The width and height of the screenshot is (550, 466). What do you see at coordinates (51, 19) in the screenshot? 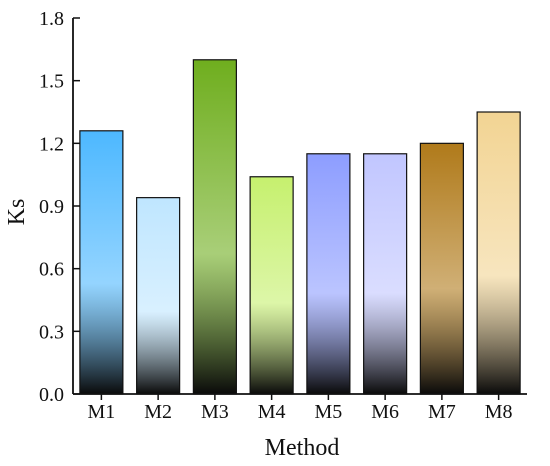
I see `y-tick-label-6: 1.8` at bounding box center [51, 19].